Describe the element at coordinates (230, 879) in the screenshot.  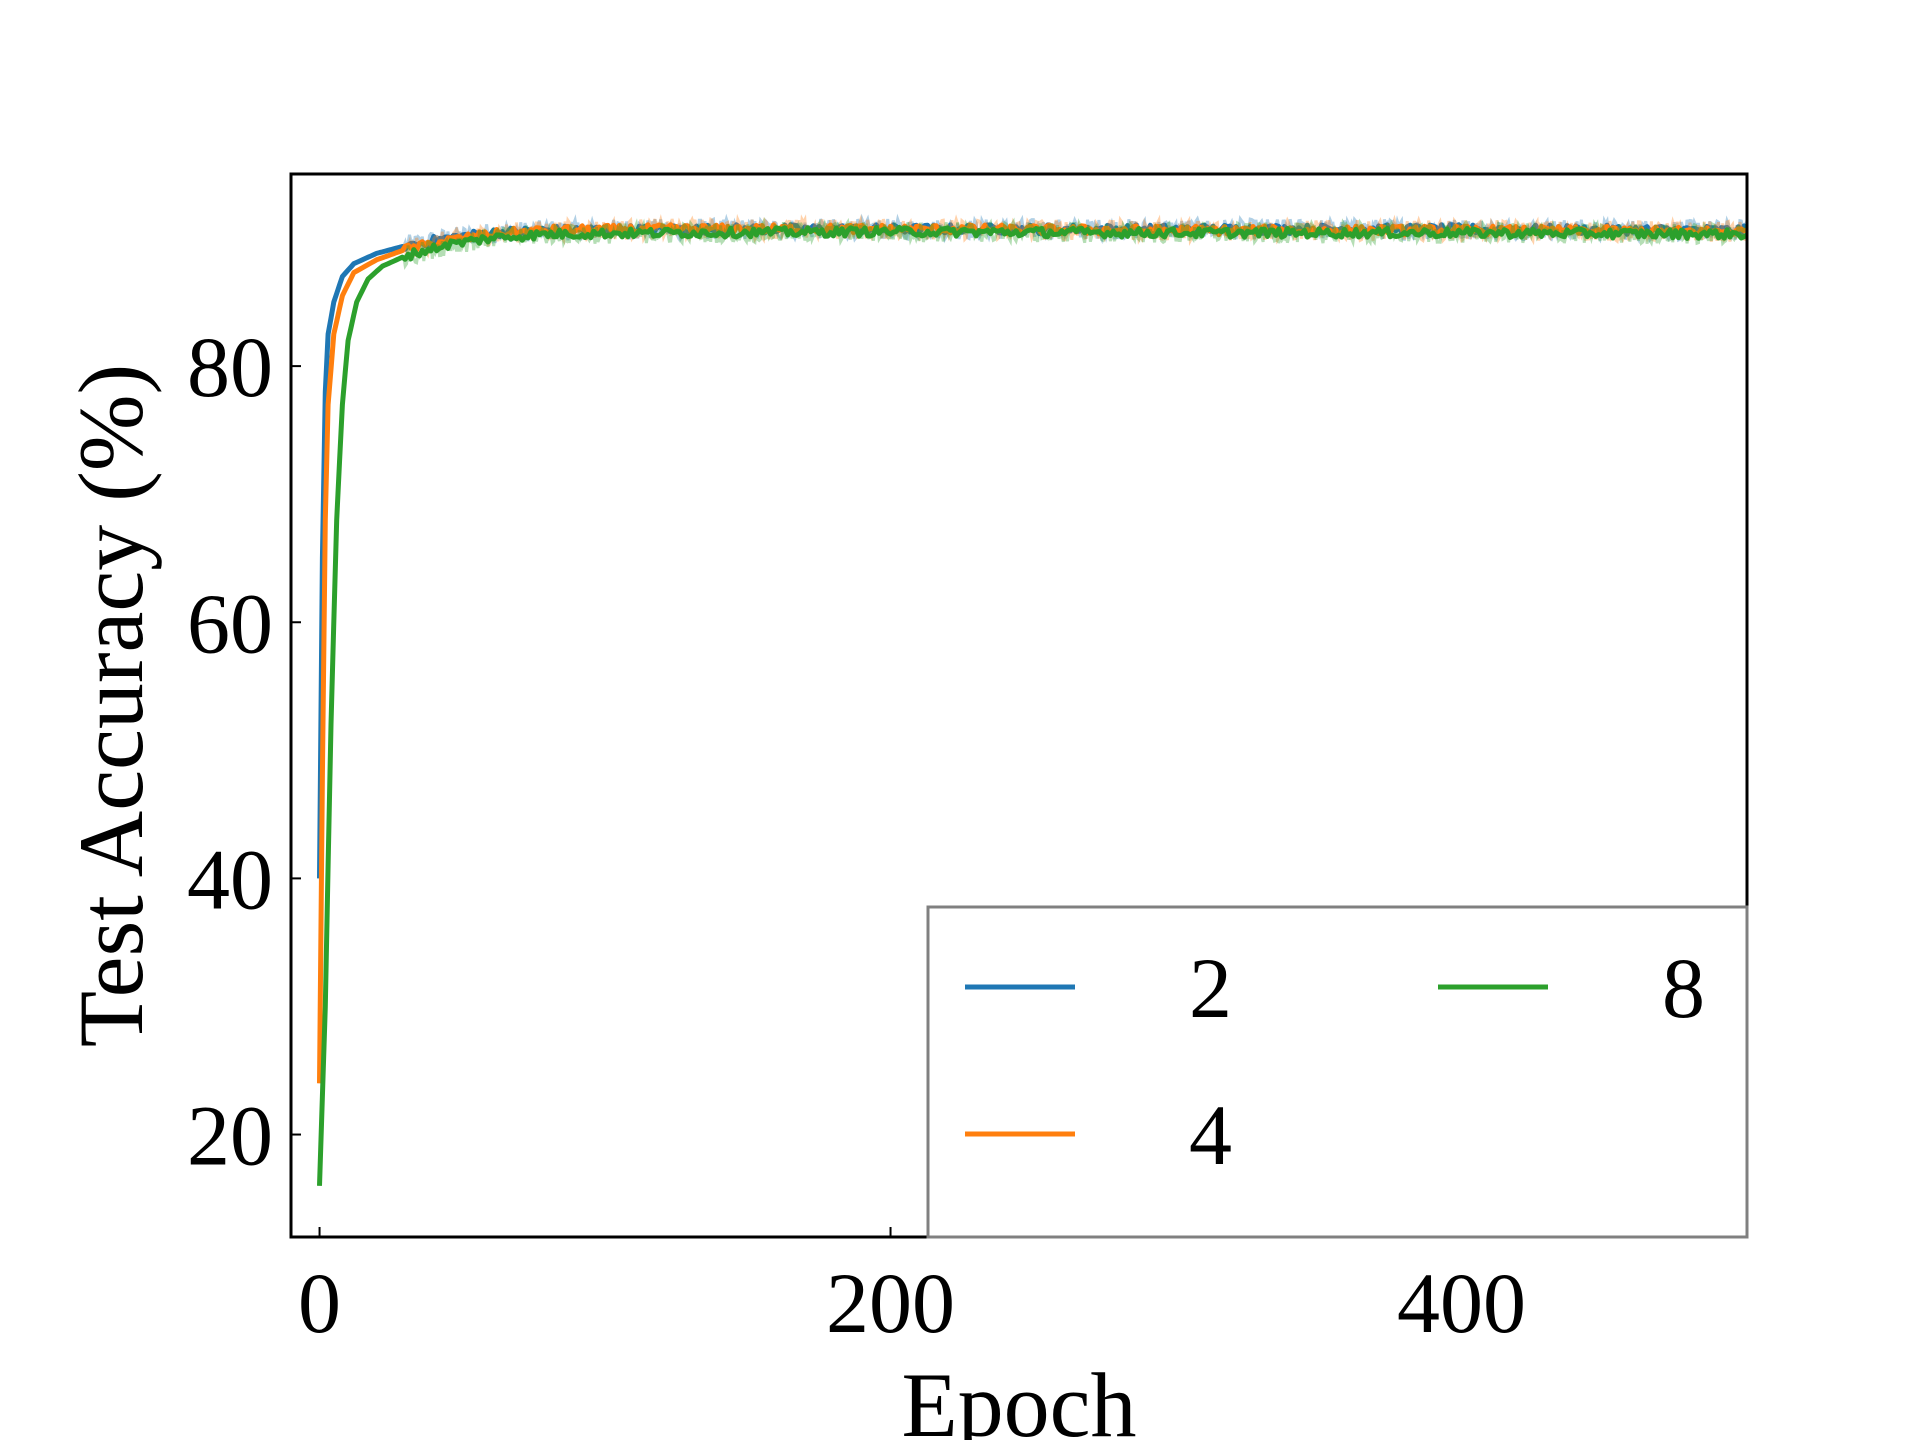
I see `y-tick-label-40: 40` at that location.